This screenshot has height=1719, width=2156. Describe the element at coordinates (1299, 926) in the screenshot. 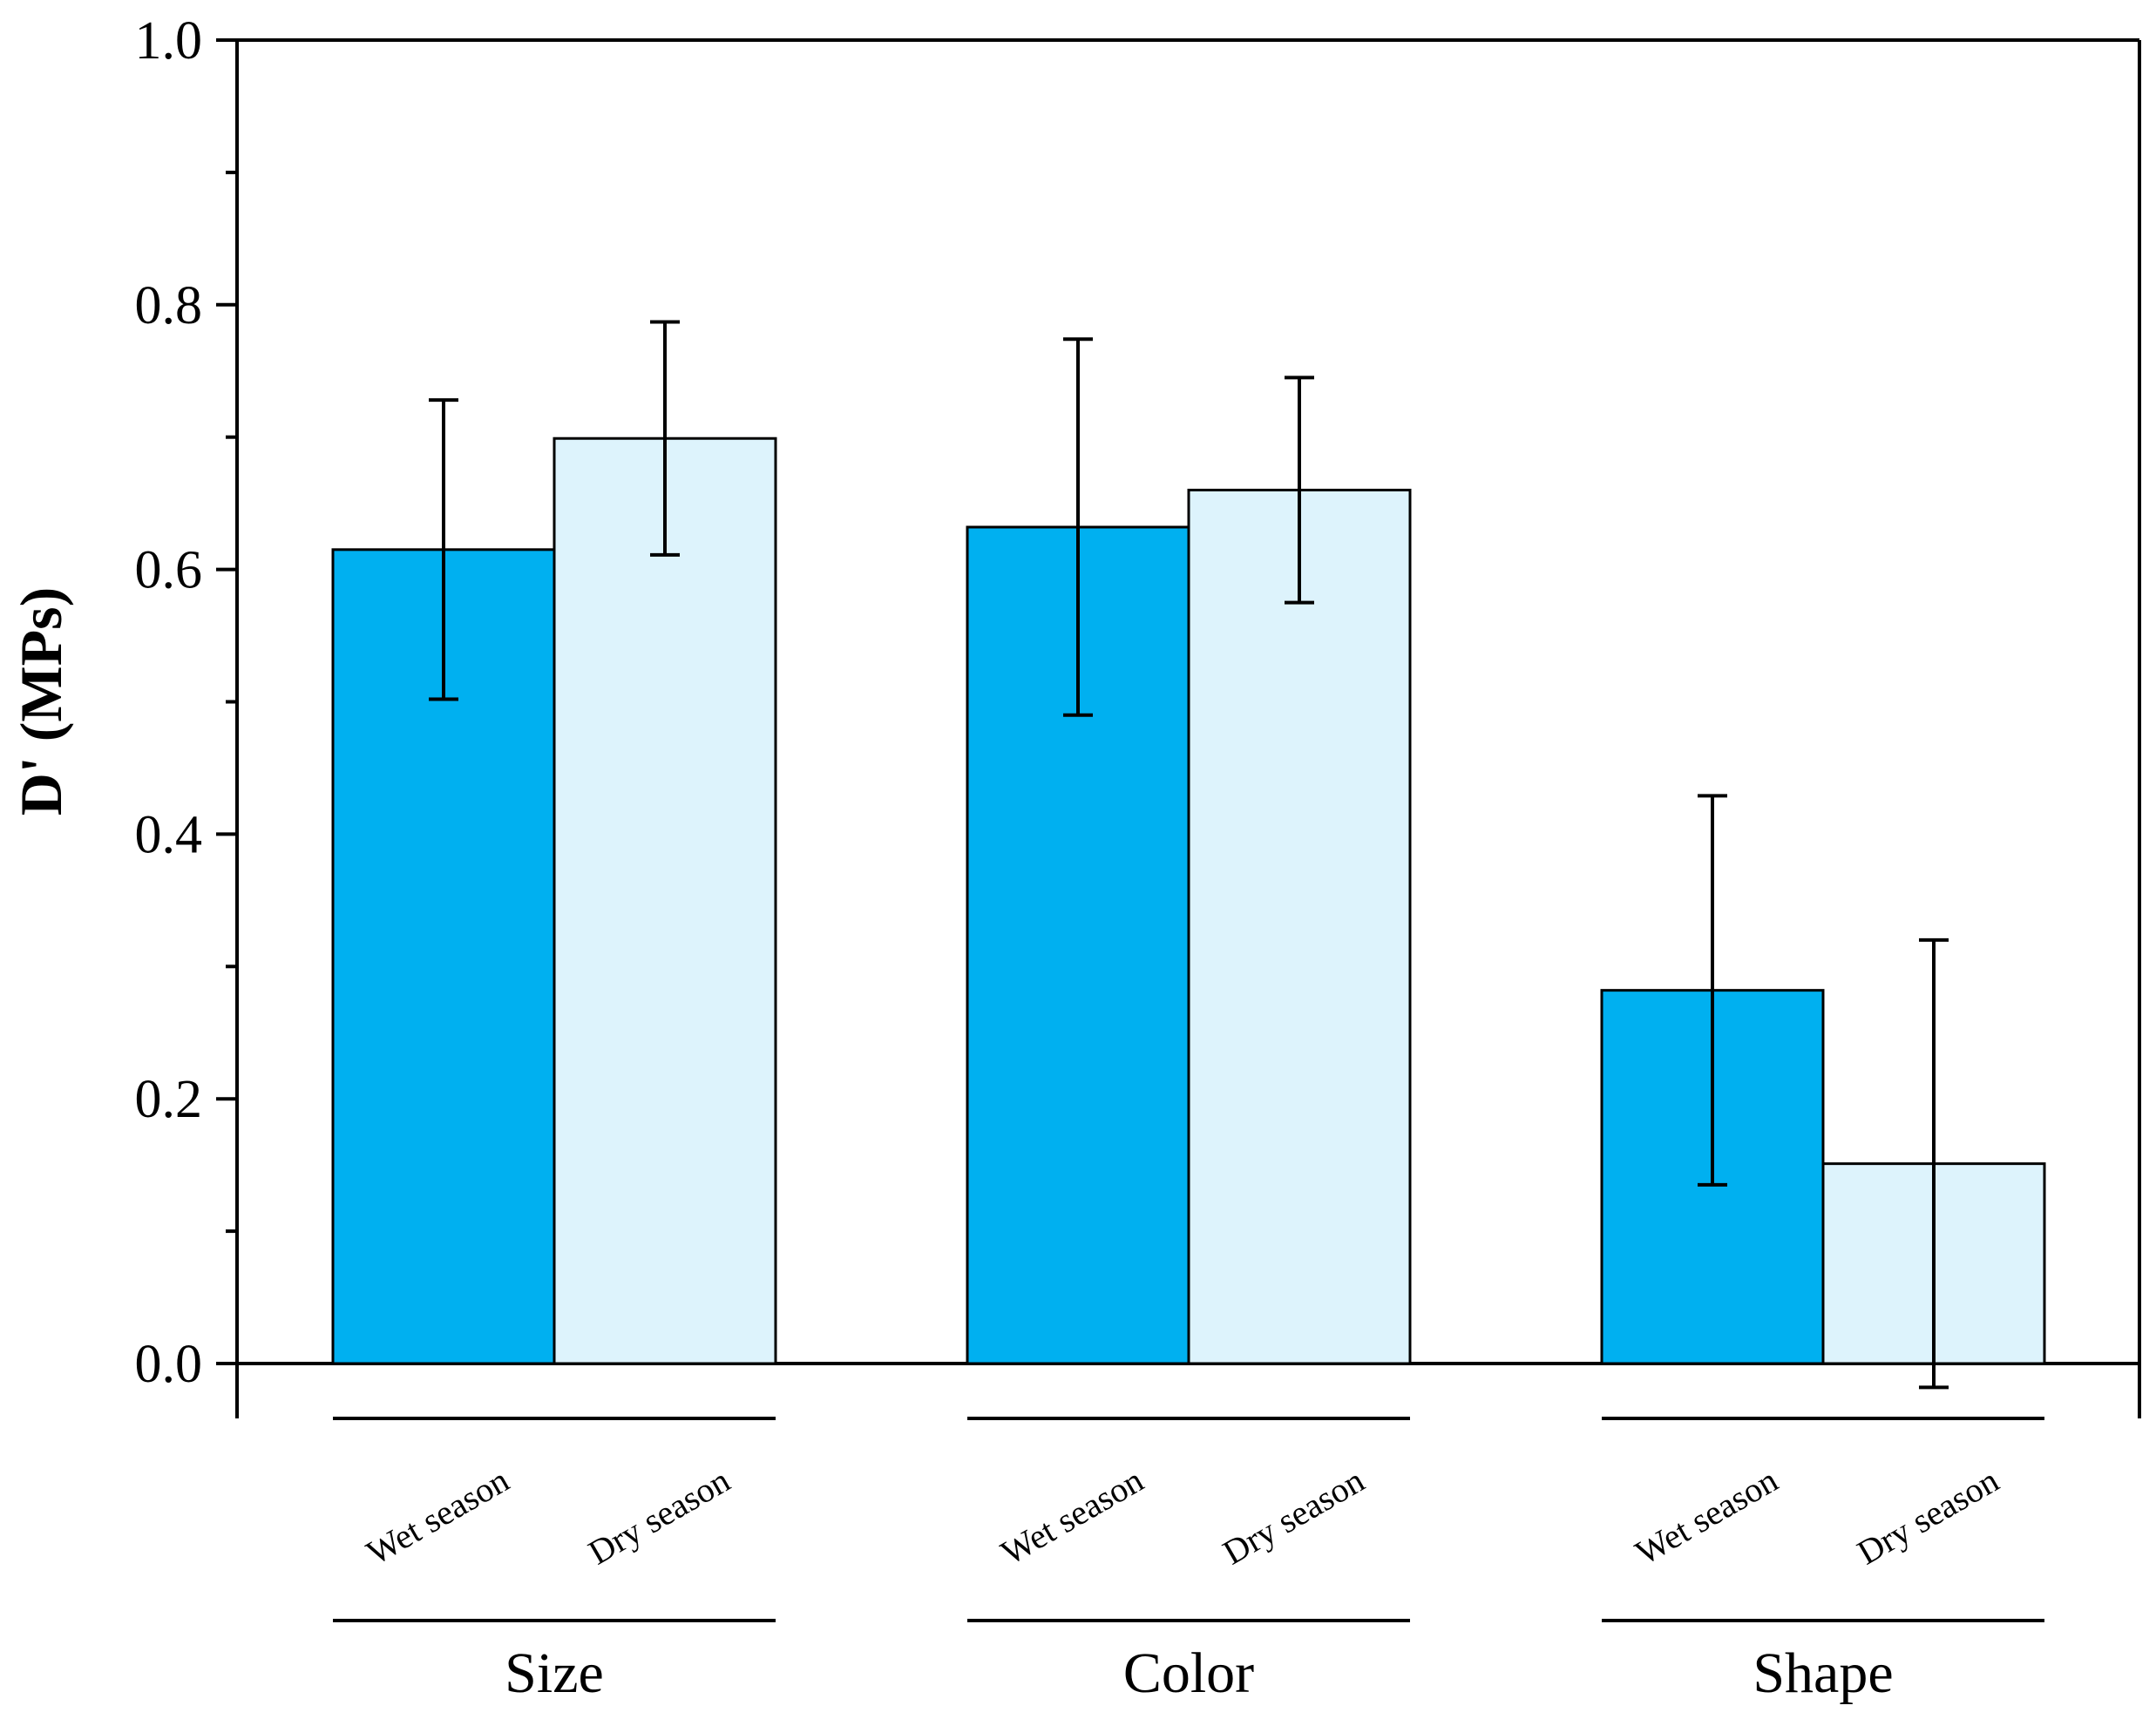

I see `bar-color-dry-season` at that location.